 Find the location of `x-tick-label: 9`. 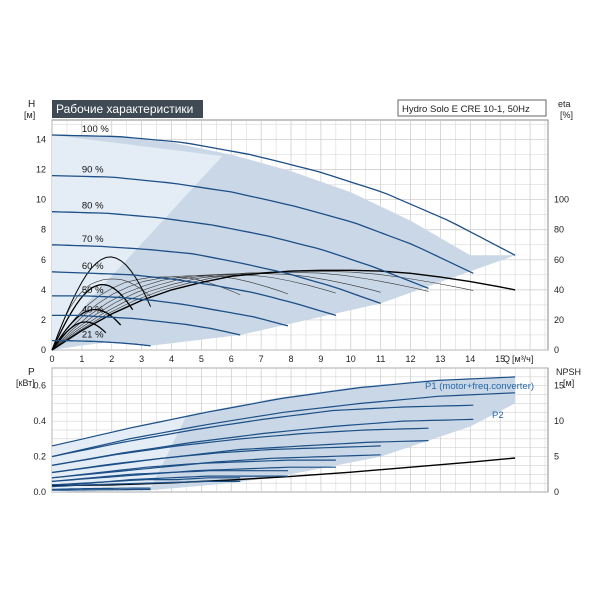

x-tick-label: 9 is located at coordinates (320, 359).